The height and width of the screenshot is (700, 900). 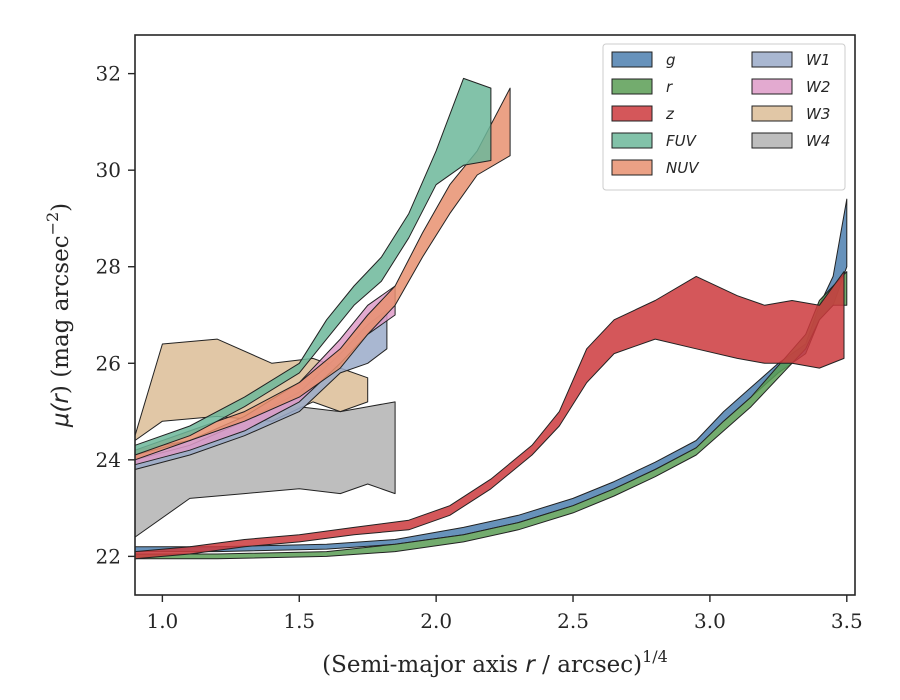 What do you see at coordinates (682, 141) in the screenshot?
I see `legend-label-fuv: FUV` at bounding box center [682, 141].